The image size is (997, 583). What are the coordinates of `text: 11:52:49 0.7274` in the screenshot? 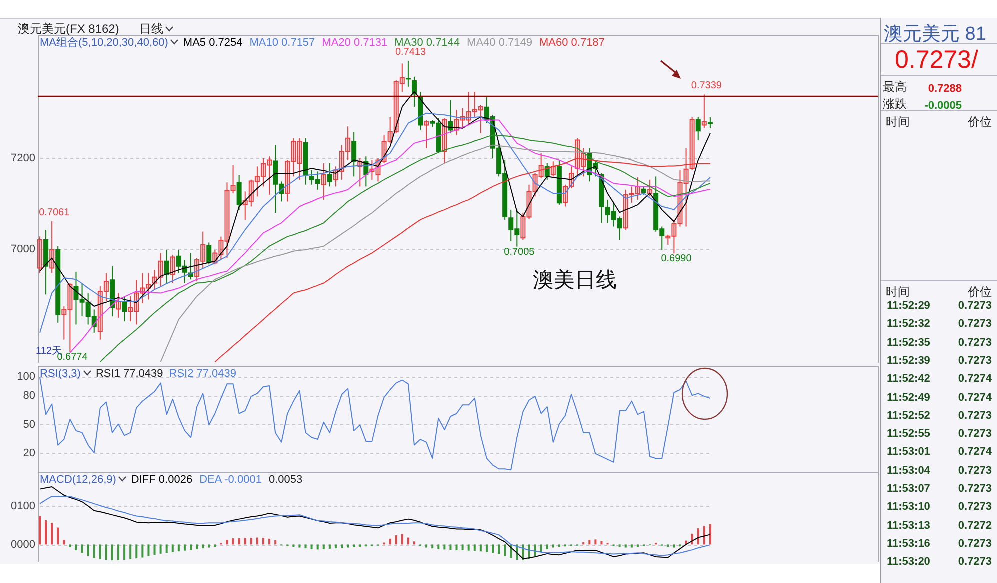 It's located at (939, 398).